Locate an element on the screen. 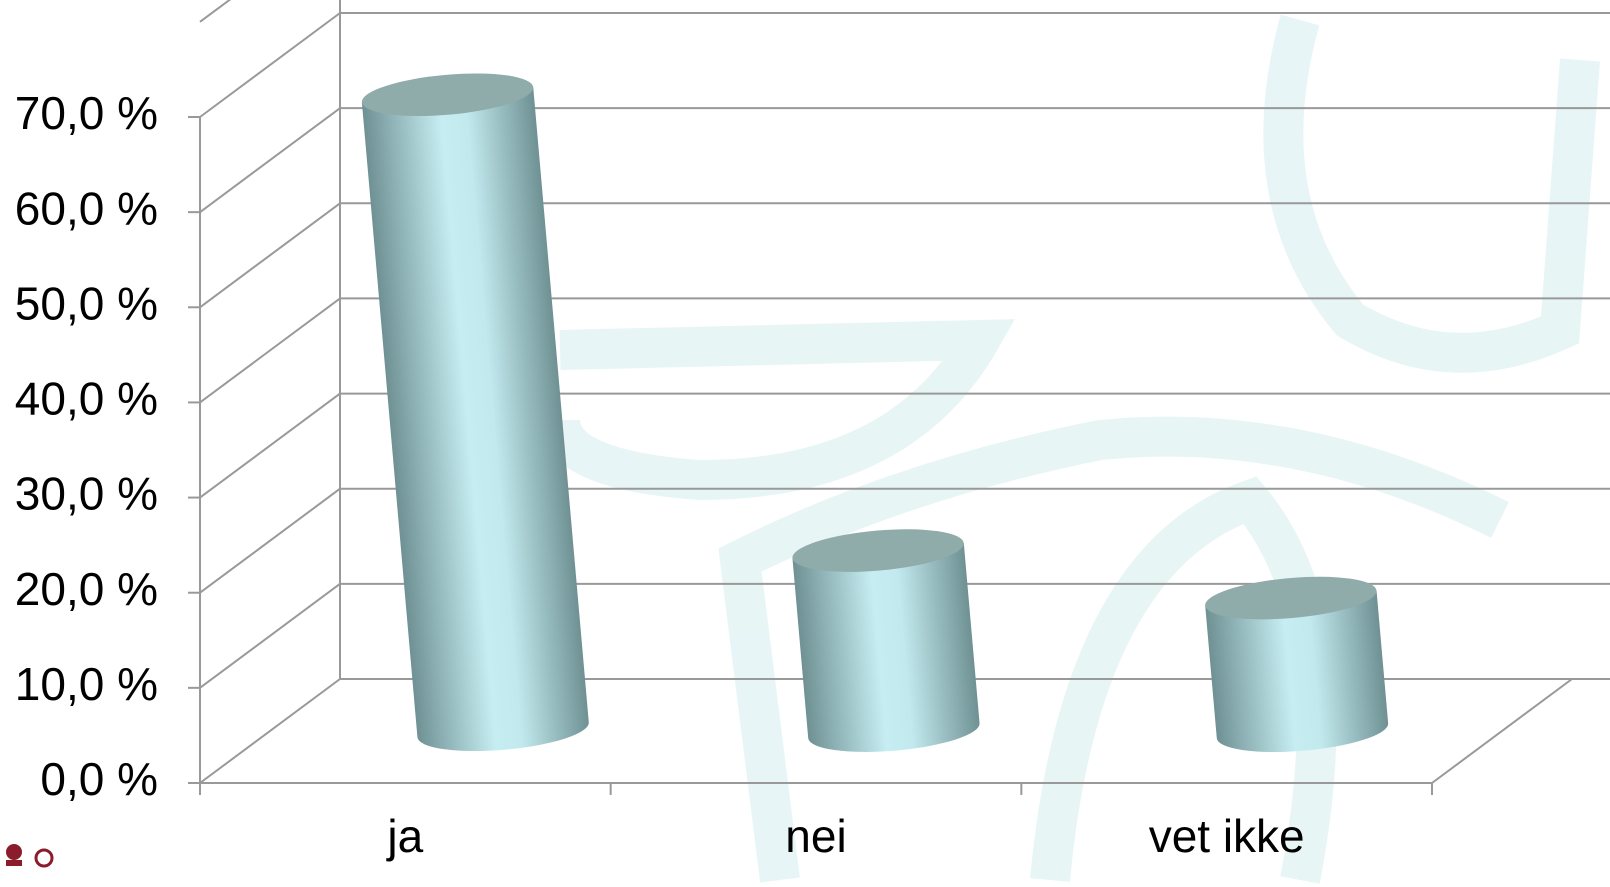  y-tick-label: 20,0 % is located at coordinates (86, 589).